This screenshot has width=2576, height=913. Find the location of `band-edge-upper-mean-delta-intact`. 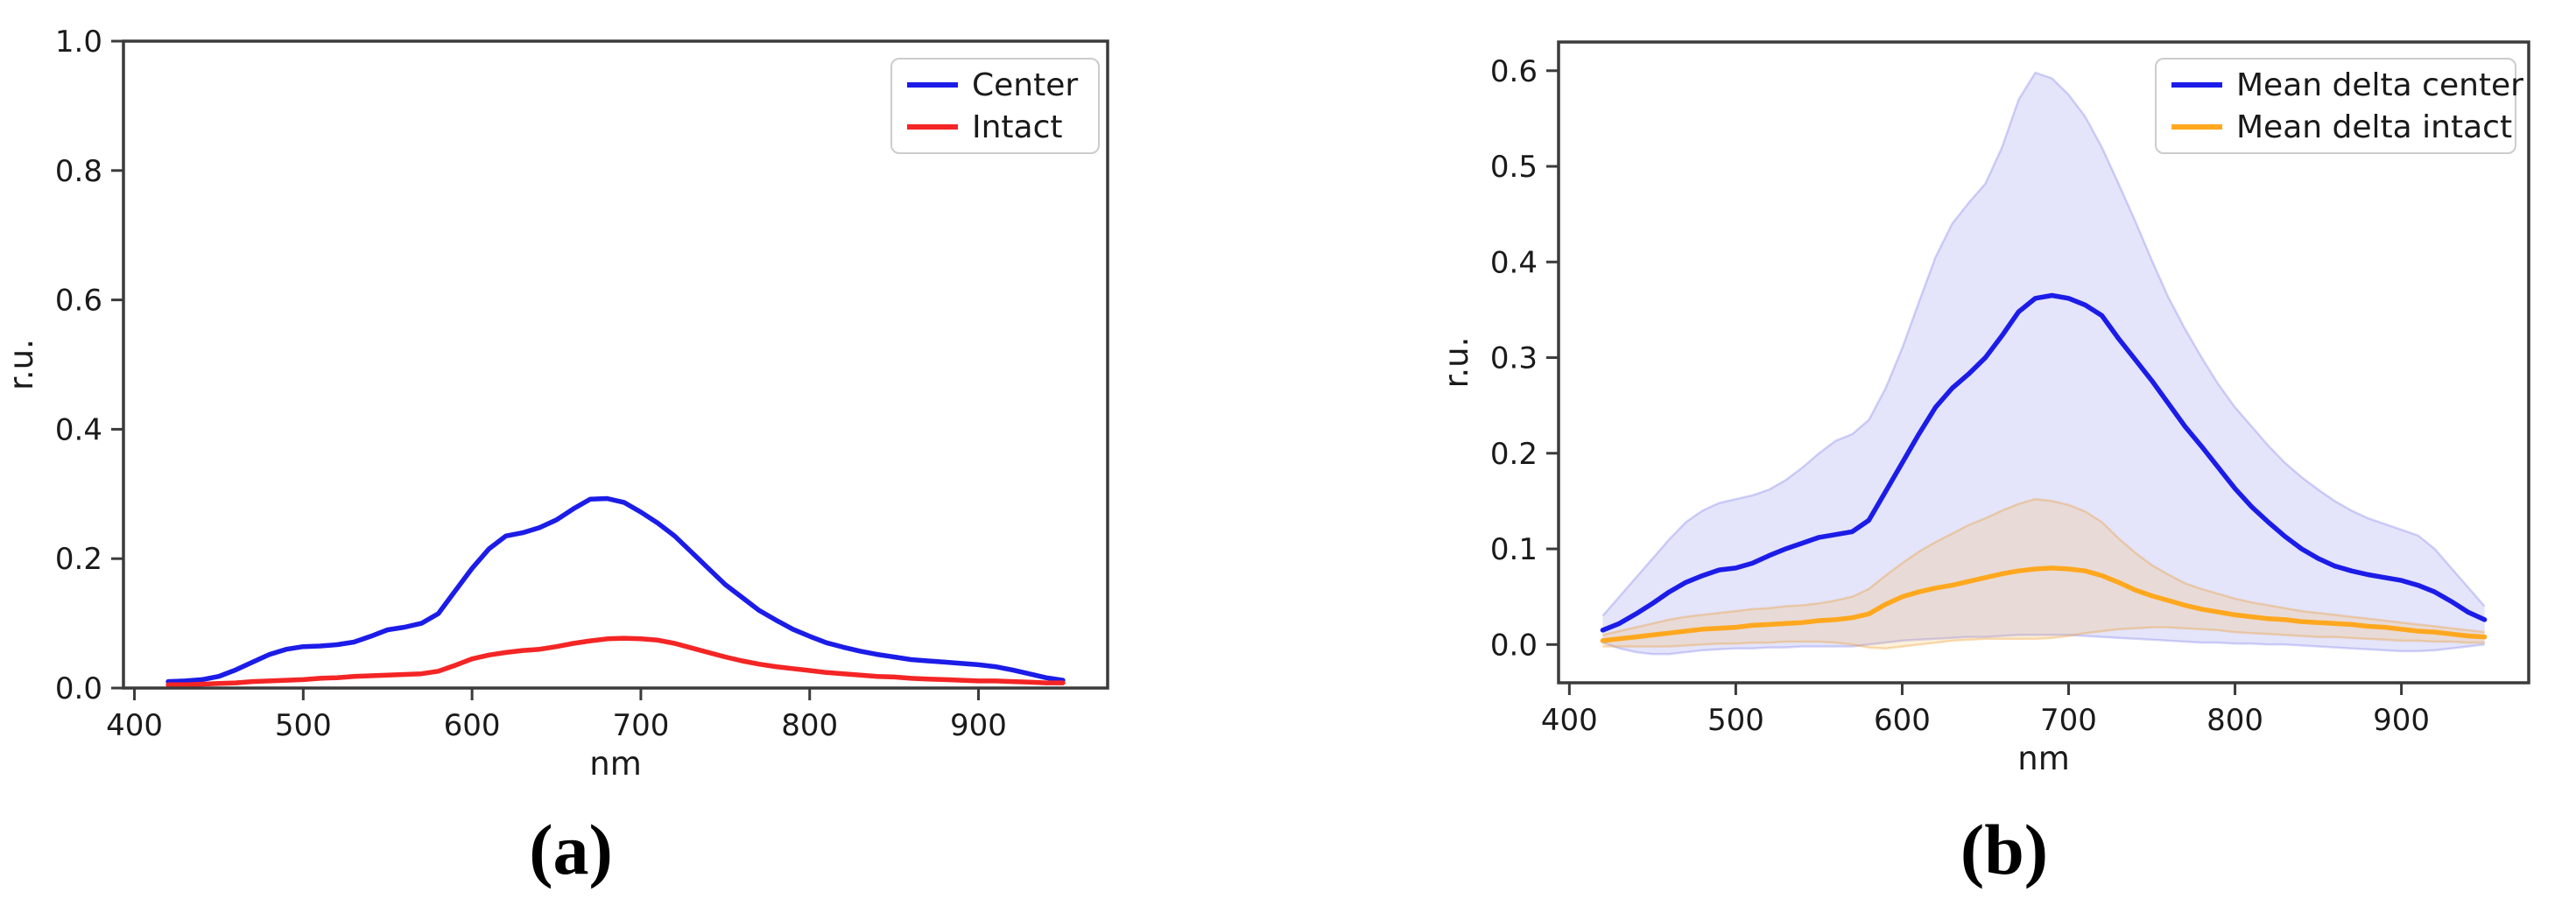

band-edge-upper-mean-delta-intact is located at coordinates (2043, 566).